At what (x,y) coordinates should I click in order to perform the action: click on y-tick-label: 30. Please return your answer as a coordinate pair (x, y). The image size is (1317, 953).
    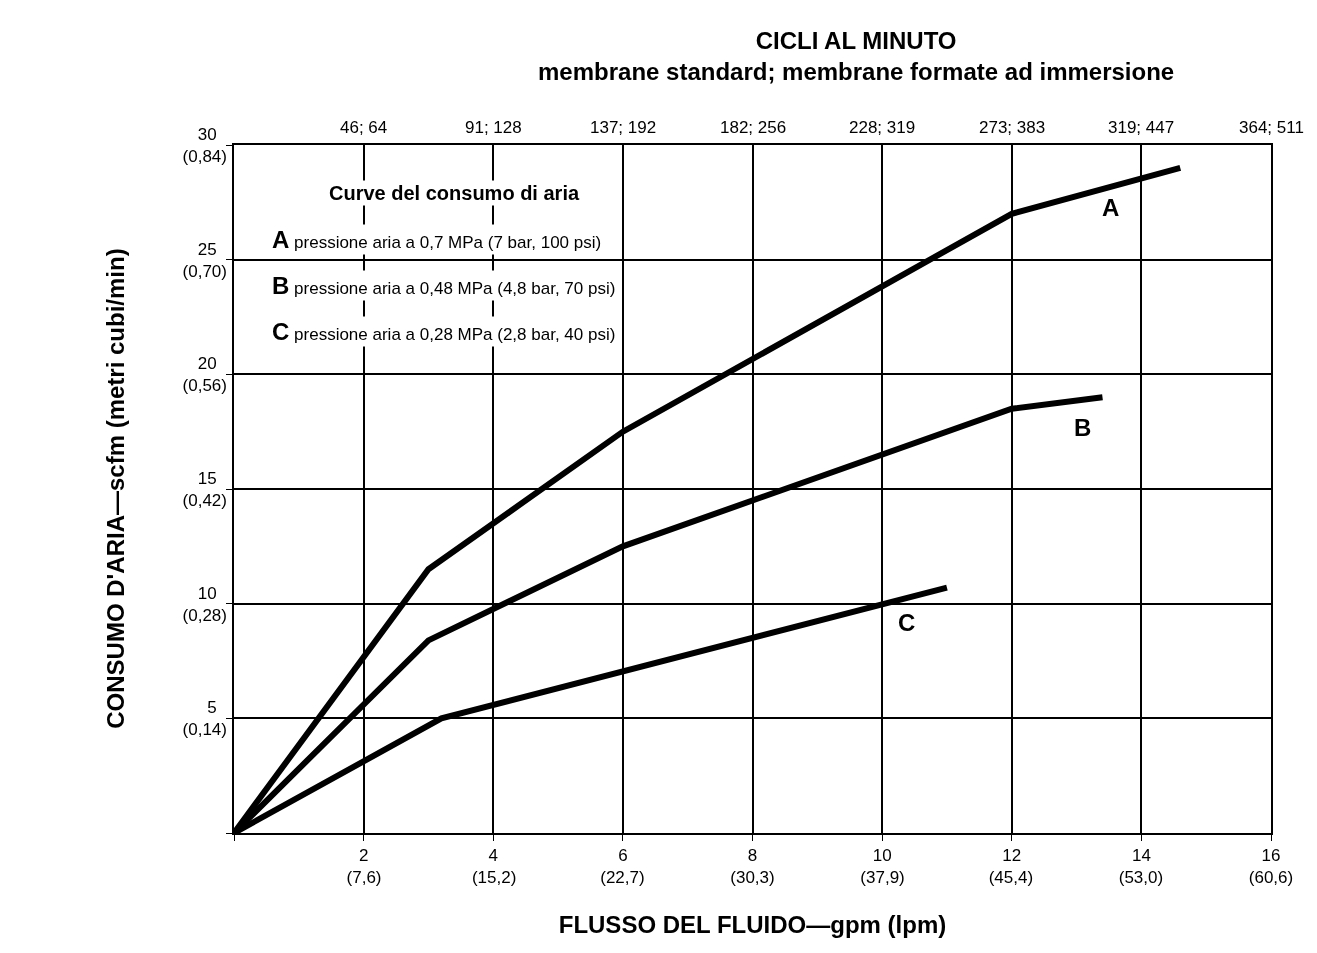
    Looking at the image, I should click on (207, 134).